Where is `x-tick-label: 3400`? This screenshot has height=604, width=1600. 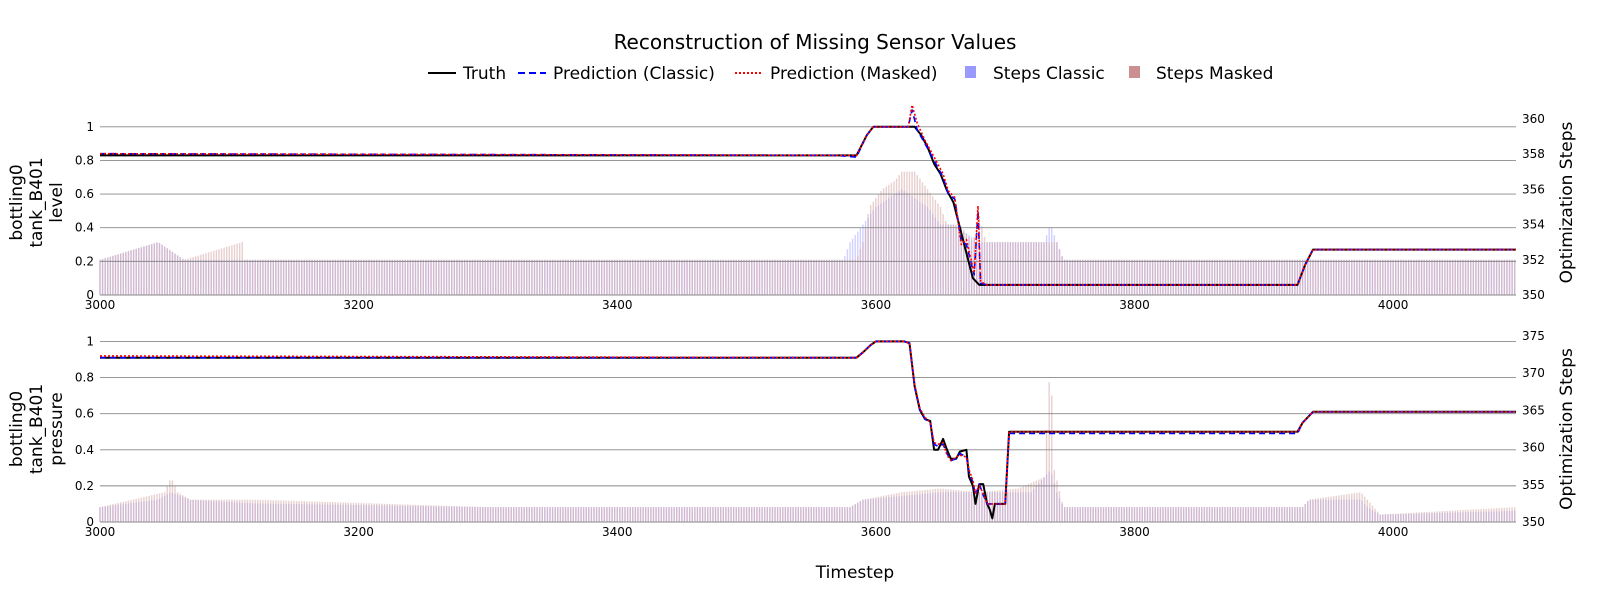
x-tick-label: 3400 is located at coordinates (617, 532).